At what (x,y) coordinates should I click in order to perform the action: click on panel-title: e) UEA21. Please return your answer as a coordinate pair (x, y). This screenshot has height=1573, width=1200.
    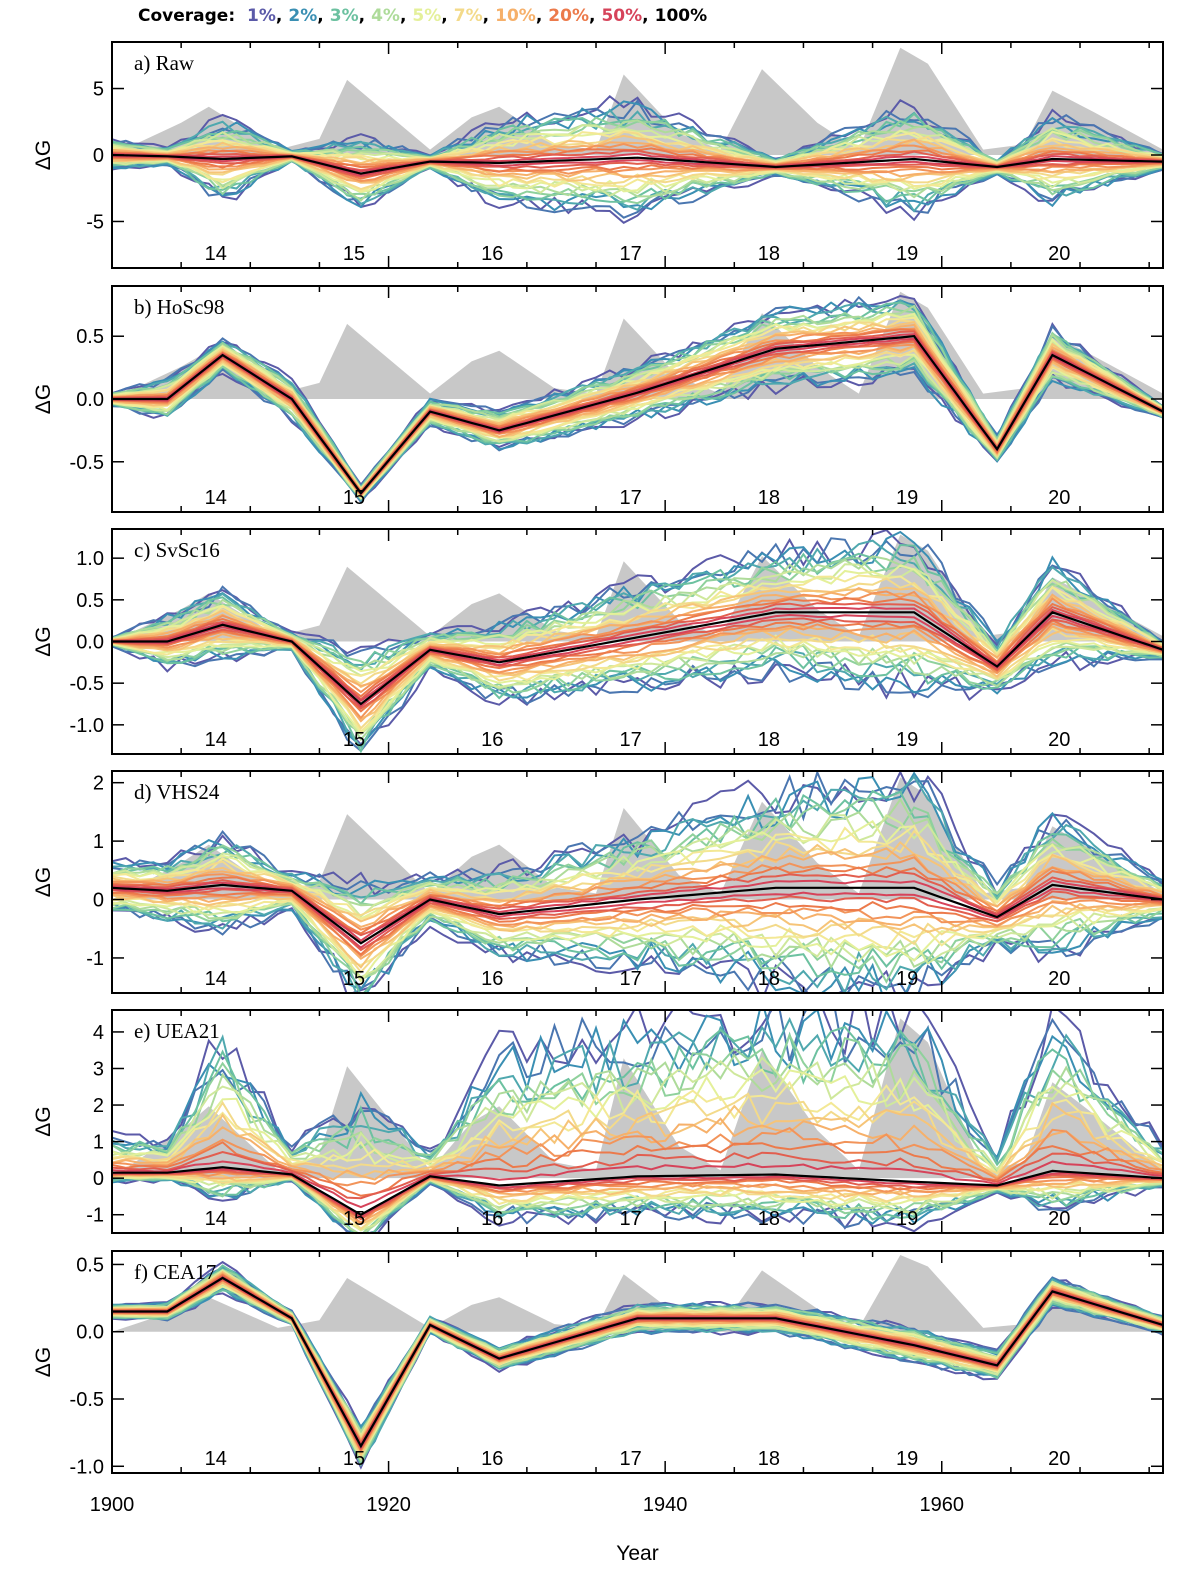
    Looking at the image, I should click on (177, 1031).